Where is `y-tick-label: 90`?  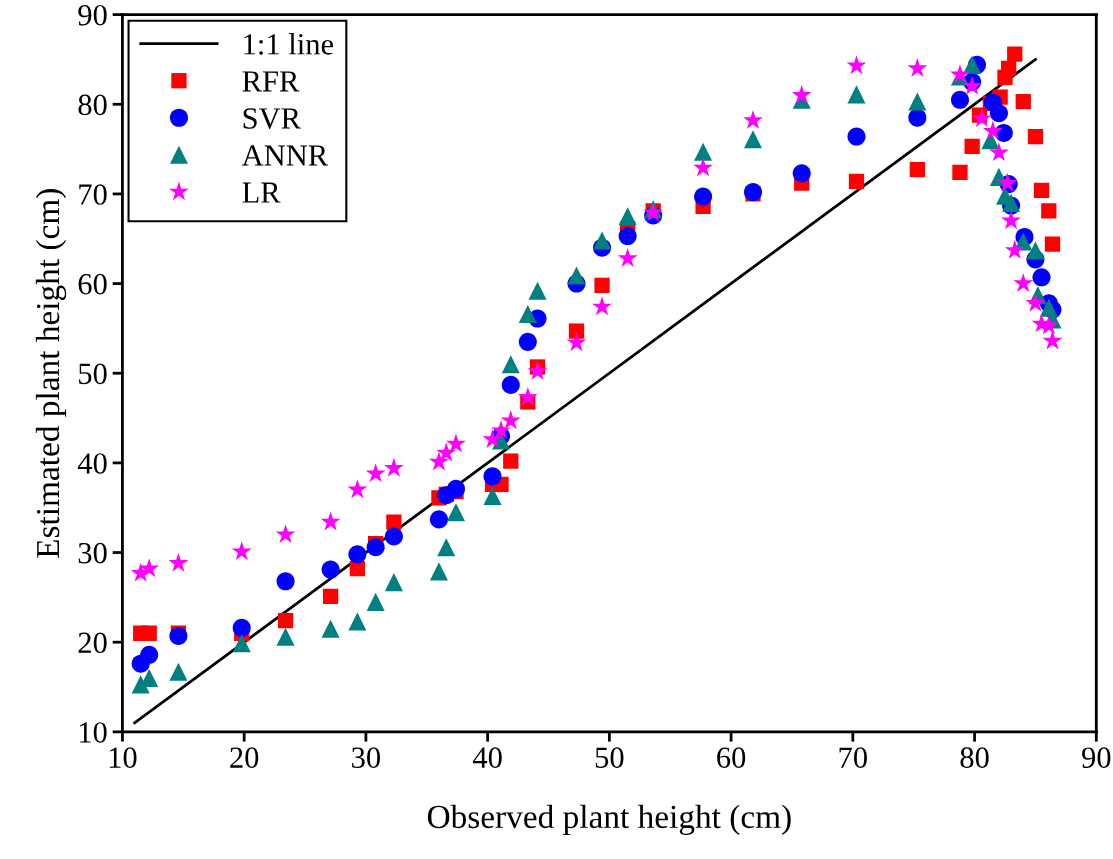
y-tick-label: 90 is located at coordinates (92, 15).